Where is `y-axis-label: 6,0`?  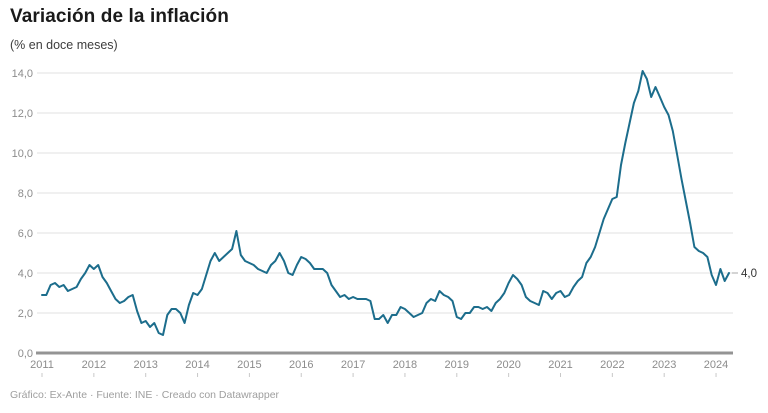 y-axis-label: 6,0 is located at coordinates (25, 234).